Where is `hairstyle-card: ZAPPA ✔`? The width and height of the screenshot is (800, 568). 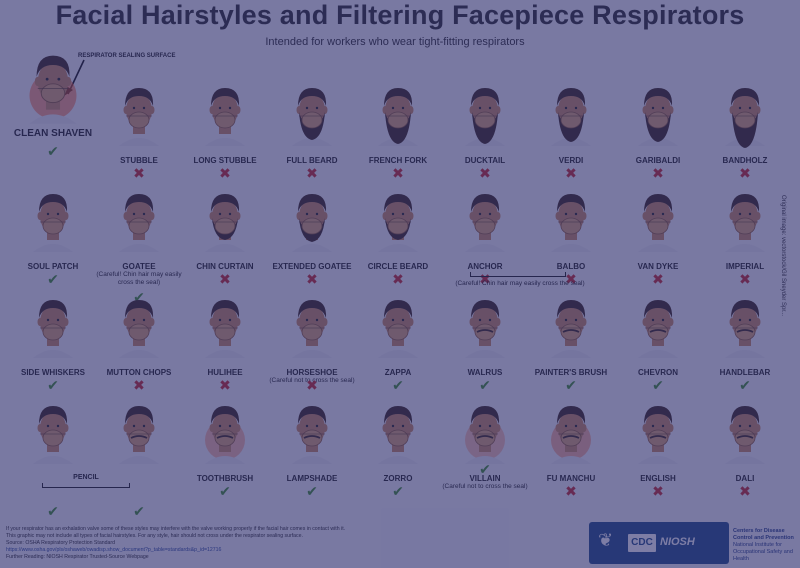
hairstyle-card: ZAPPA ✔ is located at coordinates (398, 346).